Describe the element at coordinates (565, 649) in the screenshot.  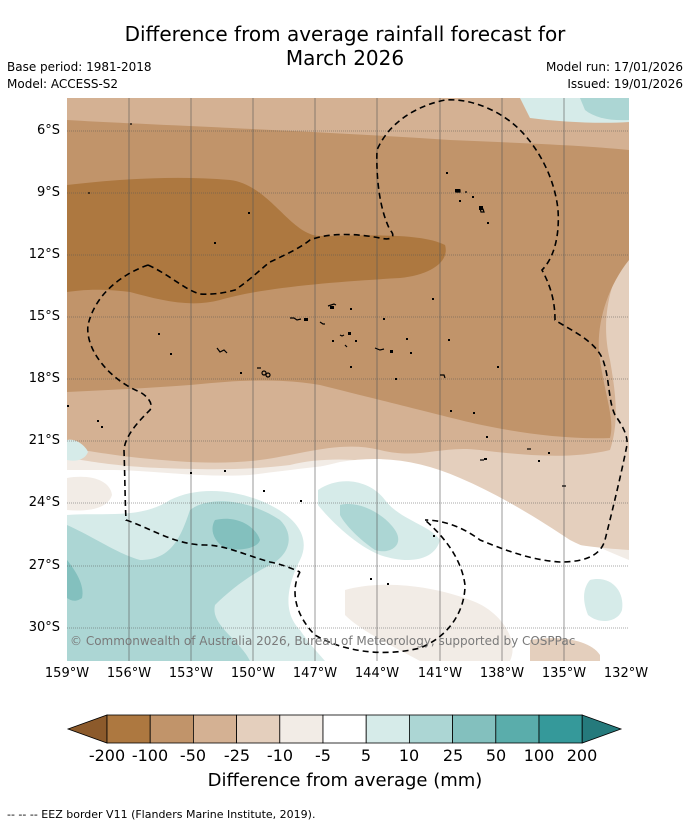
I see `contour-tan-lower` at that location.